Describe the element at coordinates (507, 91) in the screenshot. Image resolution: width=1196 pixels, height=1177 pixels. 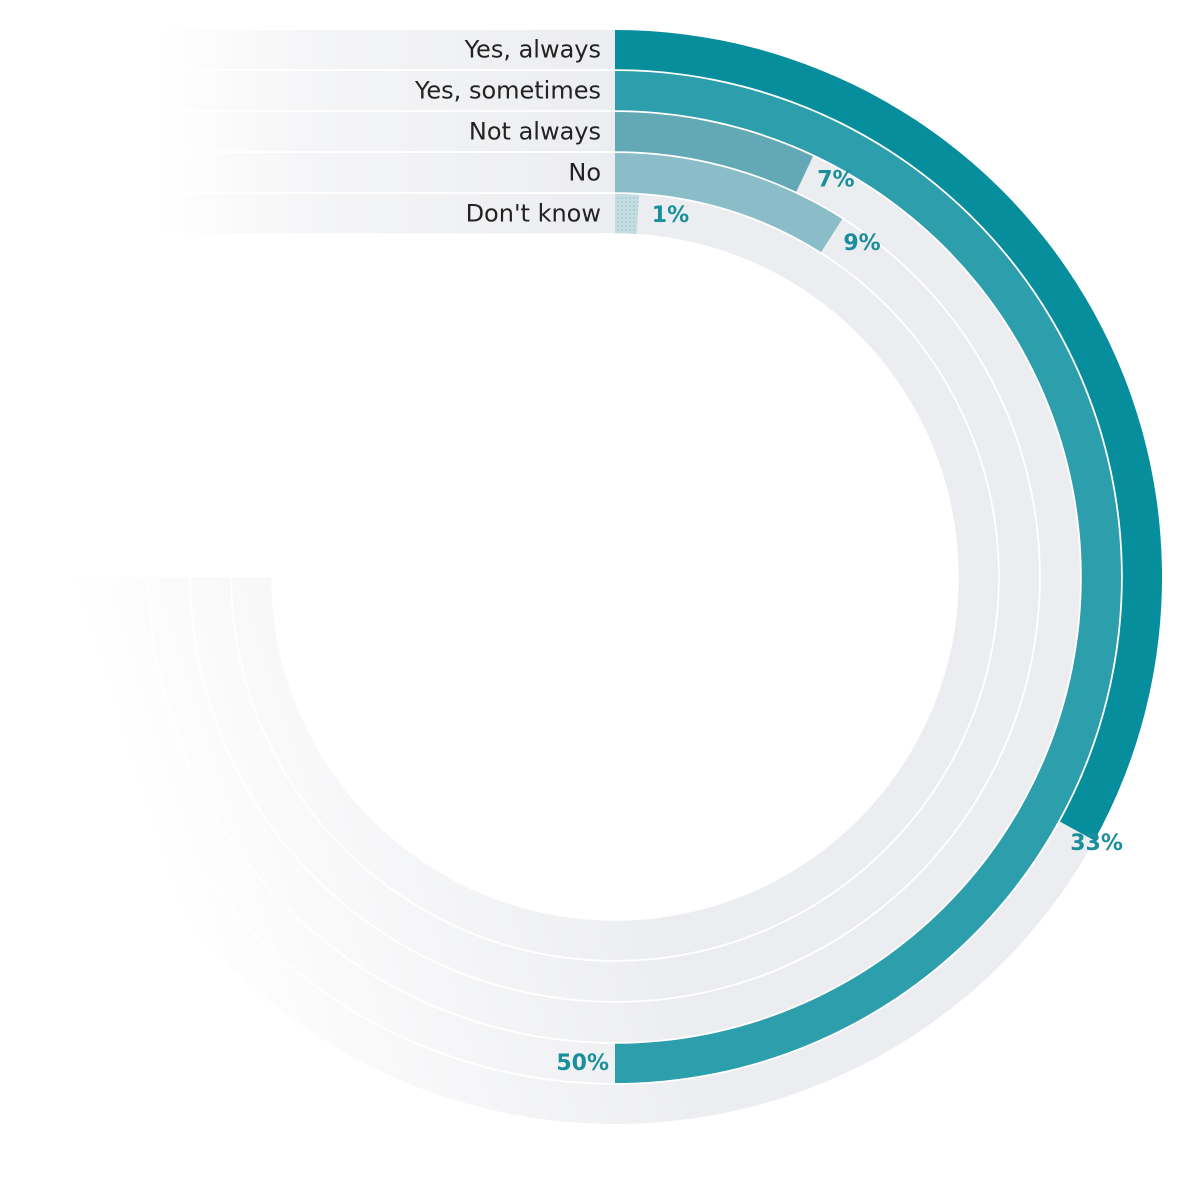
I see `category-label-yes-sometimes: Yes, sometimes` at that location.